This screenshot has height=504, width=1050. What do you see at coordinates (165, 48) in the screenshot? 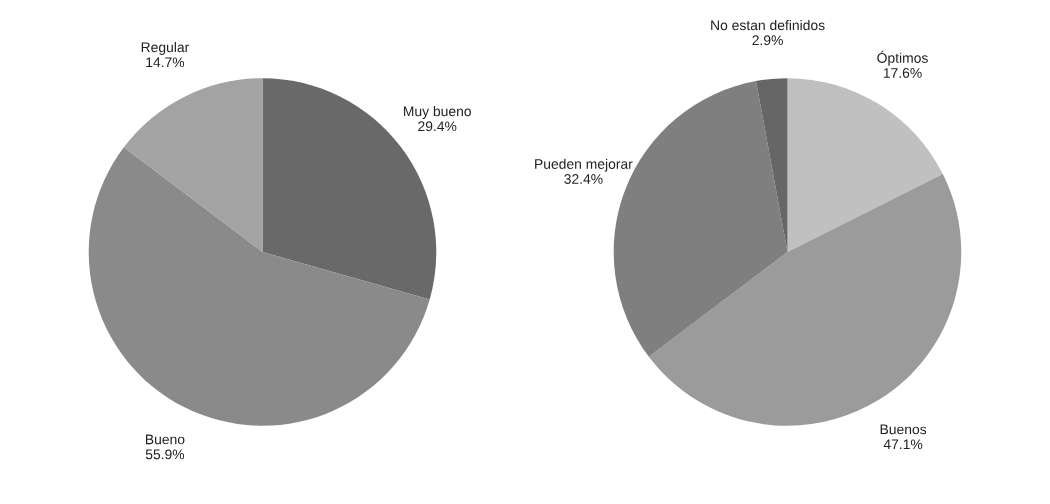
I see `slice-label: Regular` at bounding box center [165, 48].